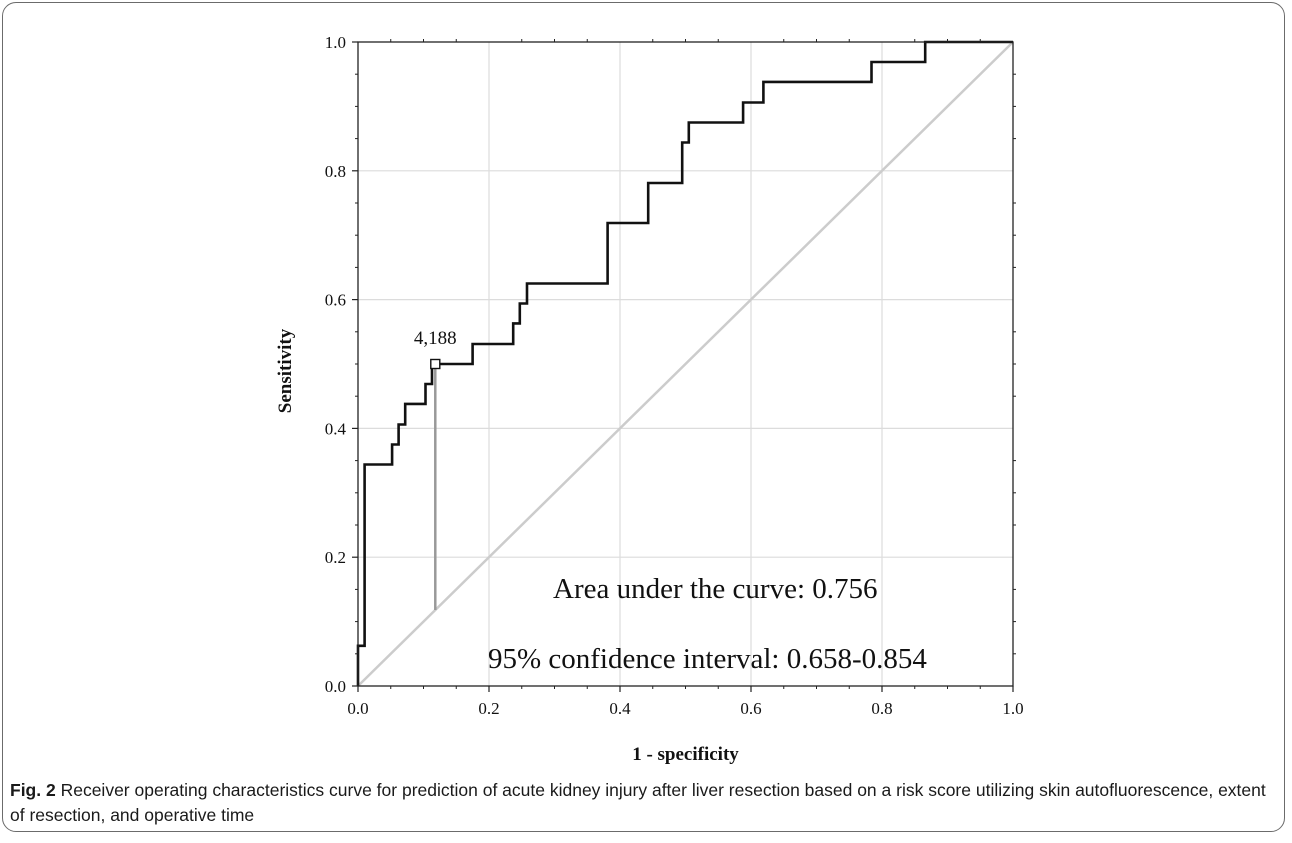 Image resolution: width=1292 pixels, height=843 pixels. What do you see at coordinates (715, 589) in the screenshot?
I see `auc-annotation: Area under the curve: 0.756` at bounding box center [715, 589].